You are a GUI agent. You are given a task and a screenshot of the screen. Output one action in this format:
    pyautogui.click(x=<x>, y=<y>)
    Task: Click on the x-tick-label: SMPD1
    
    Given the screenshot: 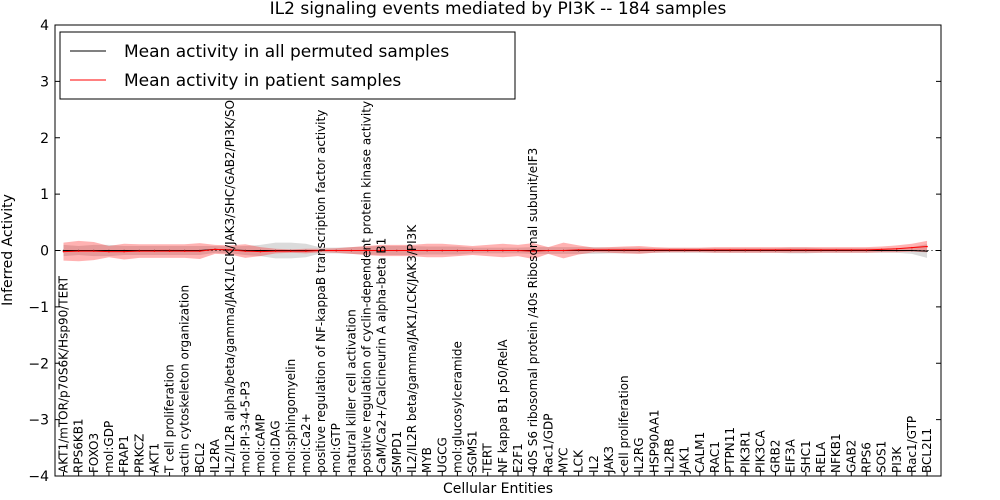 What is the action you would take?
    pyautogui.click(x=397, y=452)
    